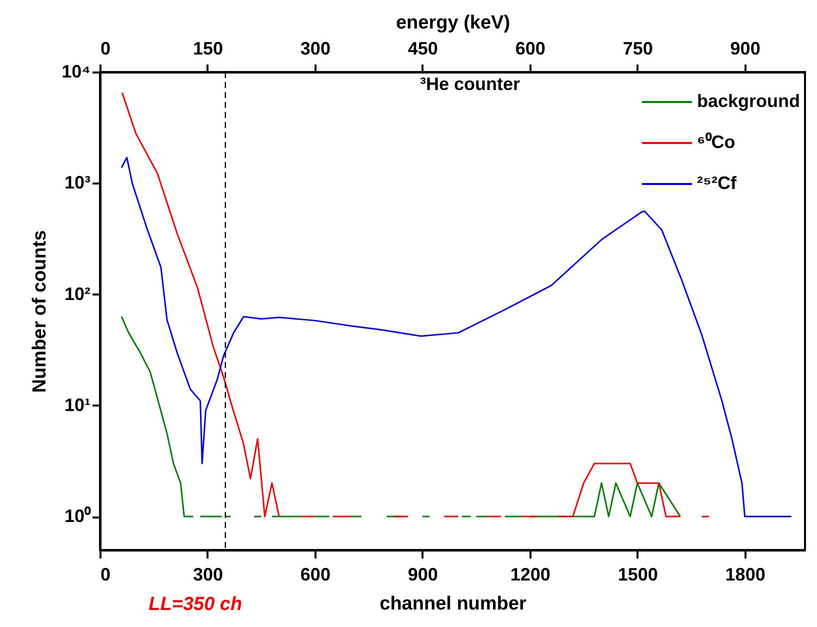  I want to click on legend-title: ³He counter, so click(470, 84).